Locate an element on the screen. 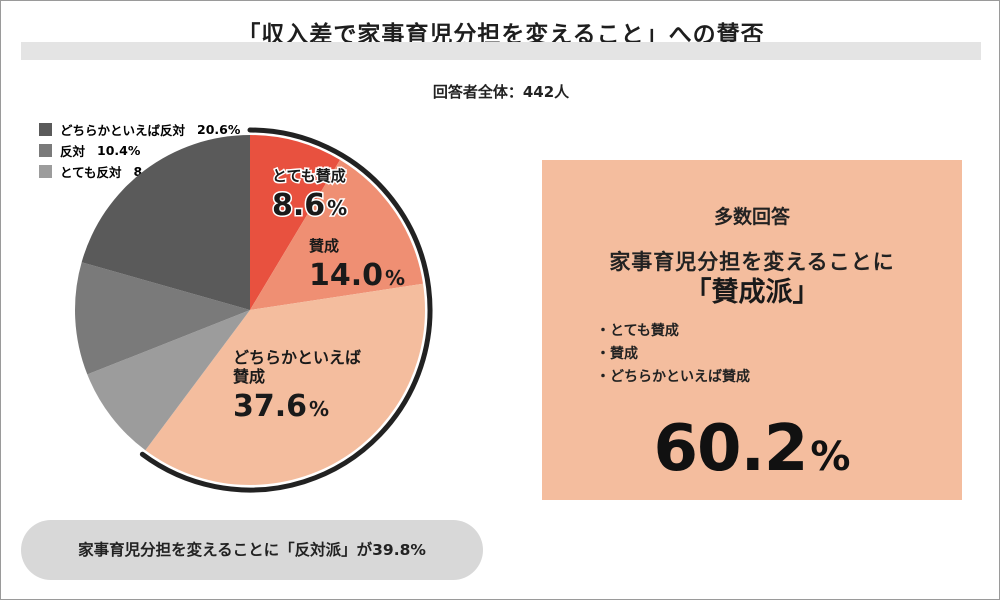  slice-label-value: 8.6% is located at coordinates (309, 205).